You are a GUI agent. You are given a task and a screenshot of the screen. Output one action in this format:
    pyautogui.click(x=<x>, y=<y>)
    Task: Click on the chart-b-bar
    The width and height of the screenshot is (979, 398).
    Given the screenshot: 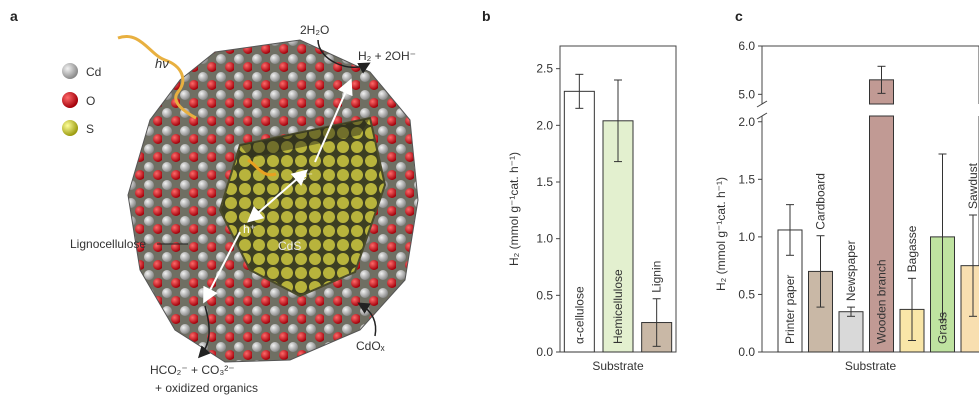 What is the action you would take?
    pyautogui.click(x=579, y=221)
    